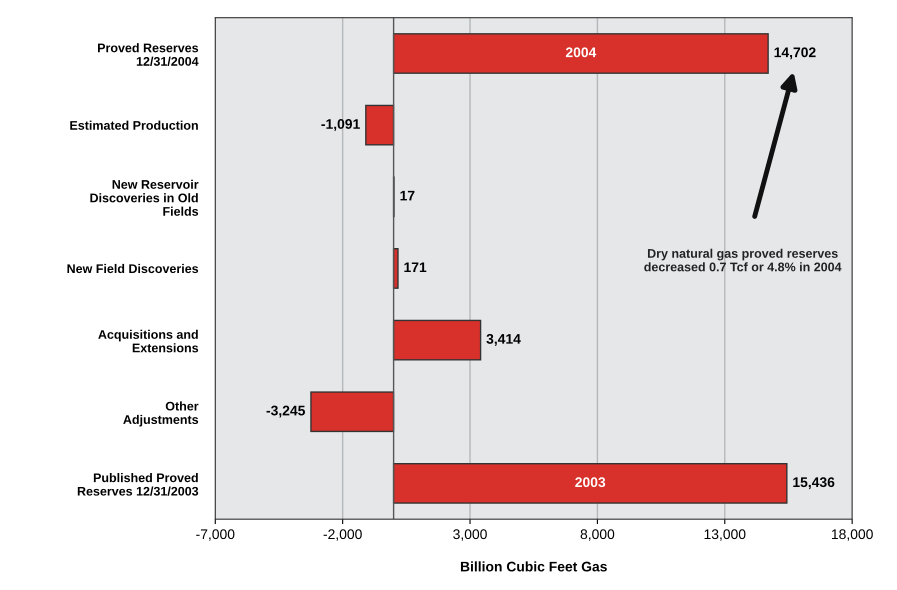 This screenshot has height=590, width=897. I want to click on data-label: 3,414, so click(503, 340).